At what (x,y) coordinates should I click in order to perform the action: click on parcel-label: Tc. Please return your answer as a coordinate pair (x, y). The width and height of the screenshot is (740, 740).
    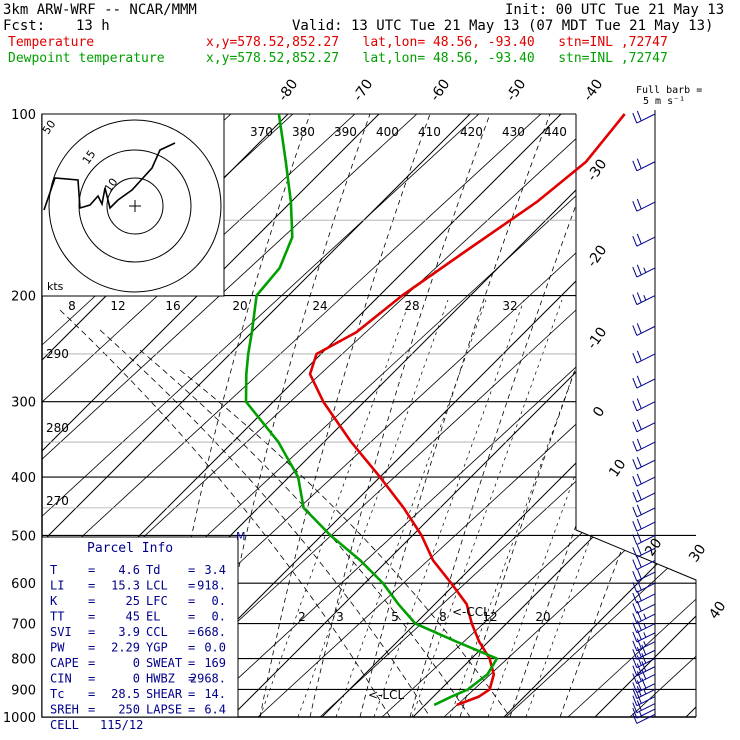
    Looking at the image, I should click on (57, 694).